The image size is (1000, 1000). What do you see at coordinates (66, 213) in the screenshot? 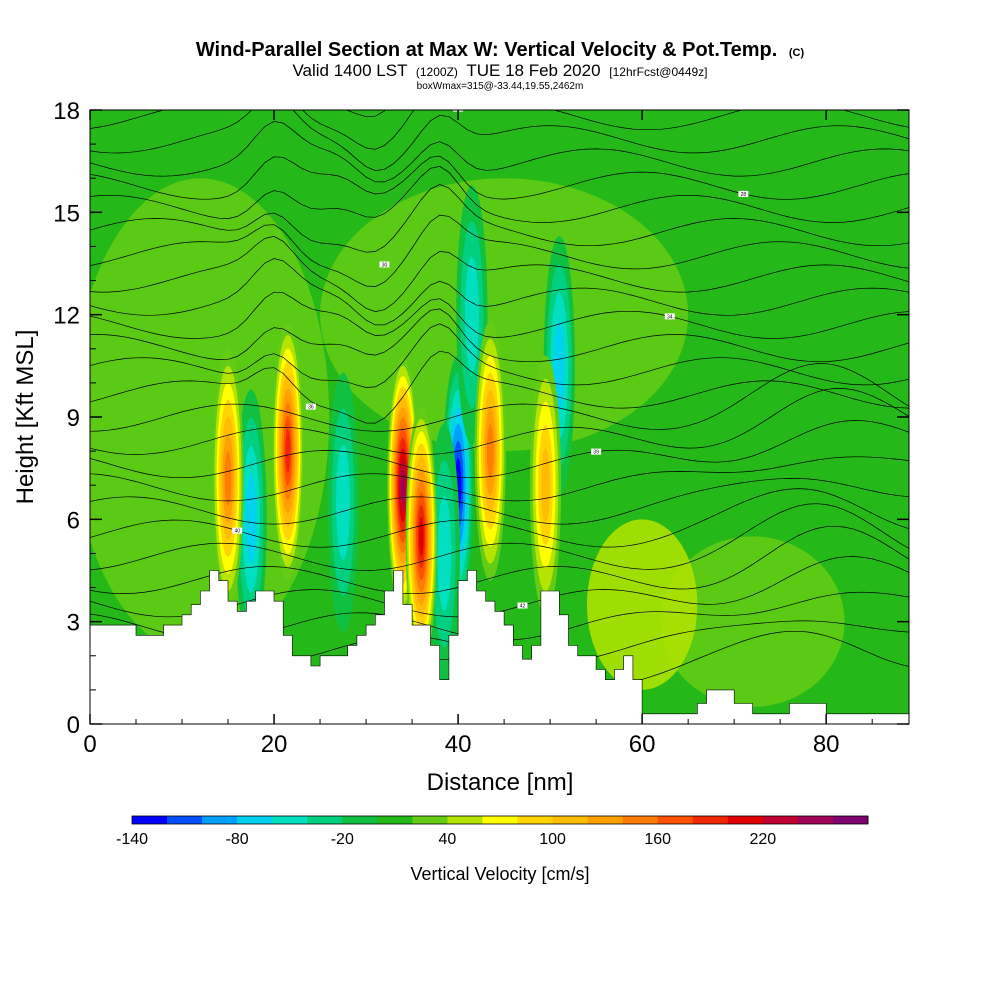
I see `y-tick-label: 15` at bounding box center [66, 213].